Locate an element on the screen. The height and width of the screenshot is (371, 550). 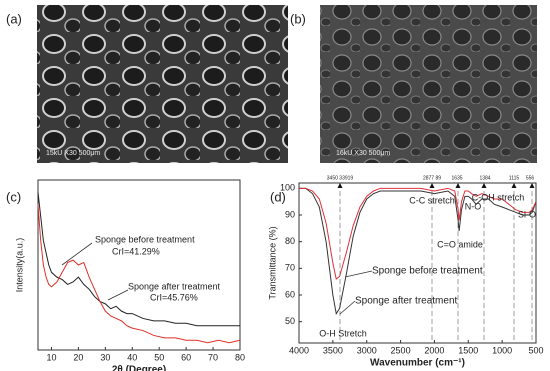
x-tick-label: 2500 is located at coordinates (401, 350).